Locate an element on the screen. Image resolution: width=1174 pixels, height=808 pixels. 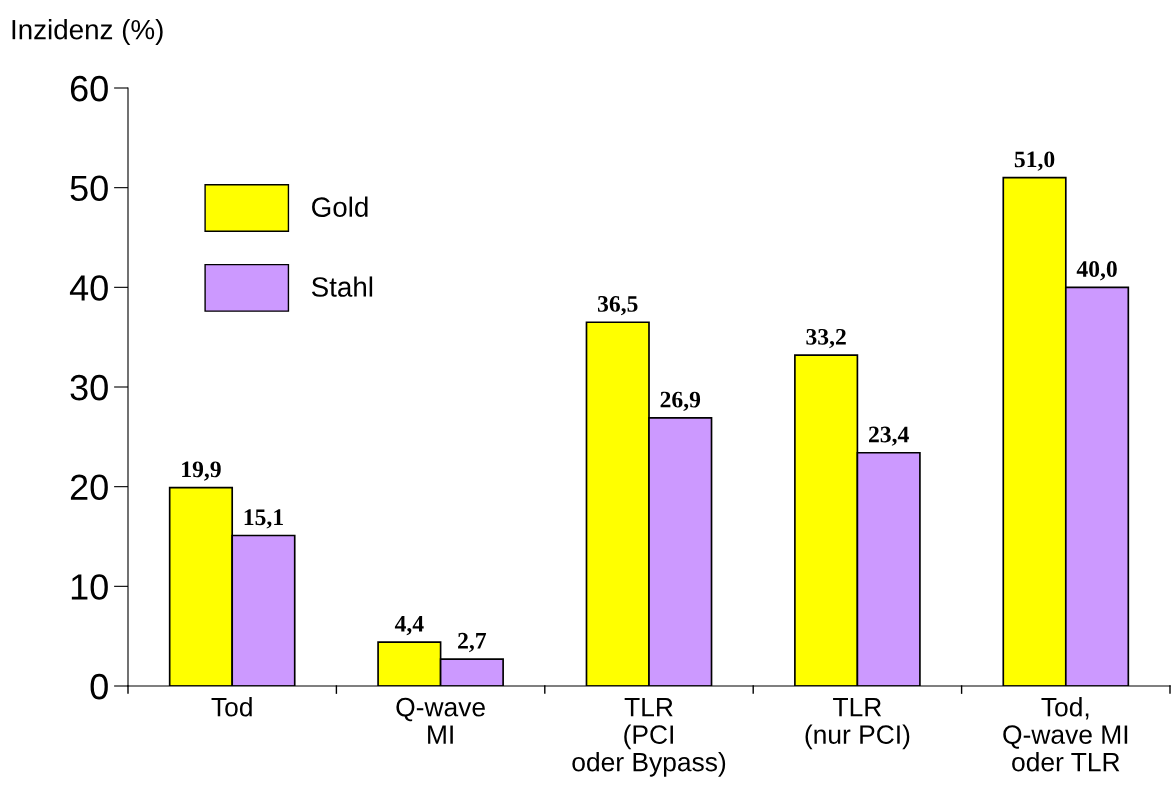
data-label: 4,4 is located at coordinates (409, 626).